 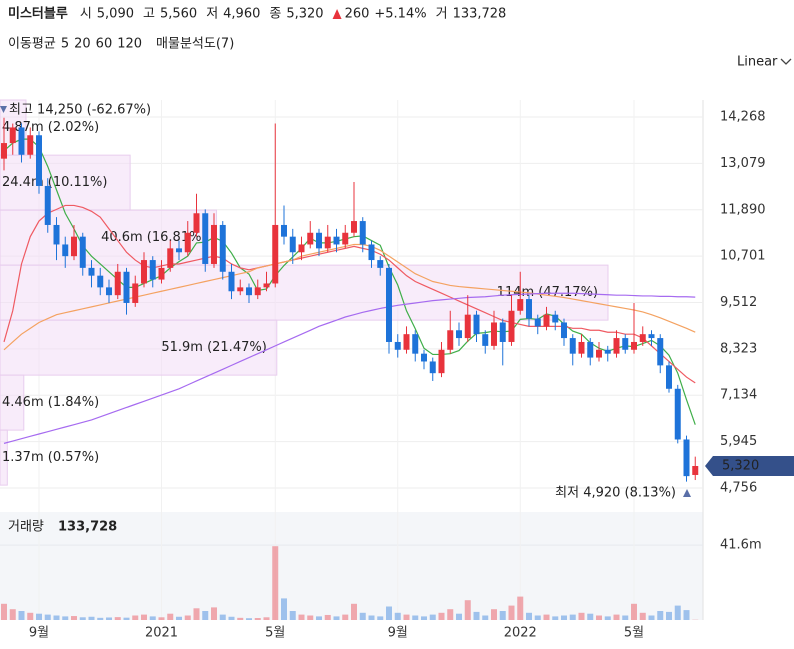 What do you see at coordinates (26, 527) in the screenshot?
I see `volume-title: 거래량` at bounding box center [26, 527].